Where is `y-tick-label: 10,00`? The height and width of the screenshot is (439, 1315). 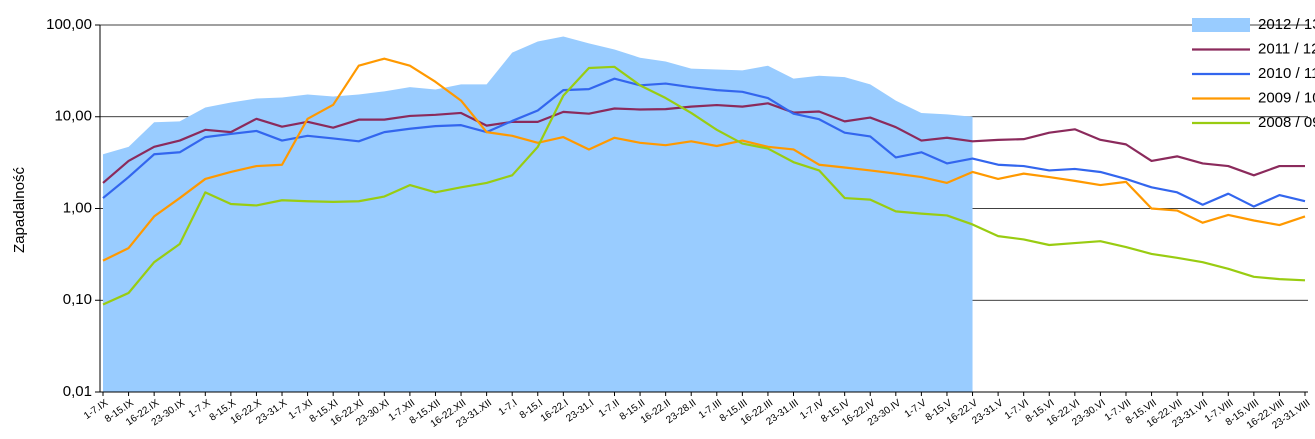 y-tick-label: 10,00 is located at coordinates (73, 116).